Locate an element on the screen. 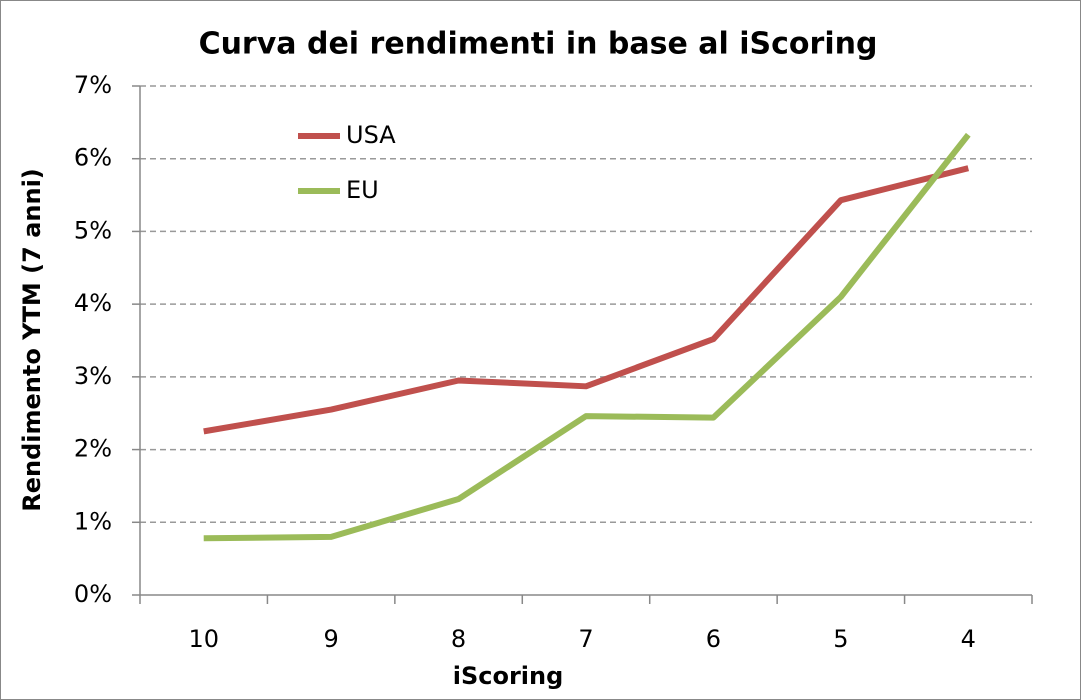  y-tick-label: 2% is located at coordinates (93, 449).